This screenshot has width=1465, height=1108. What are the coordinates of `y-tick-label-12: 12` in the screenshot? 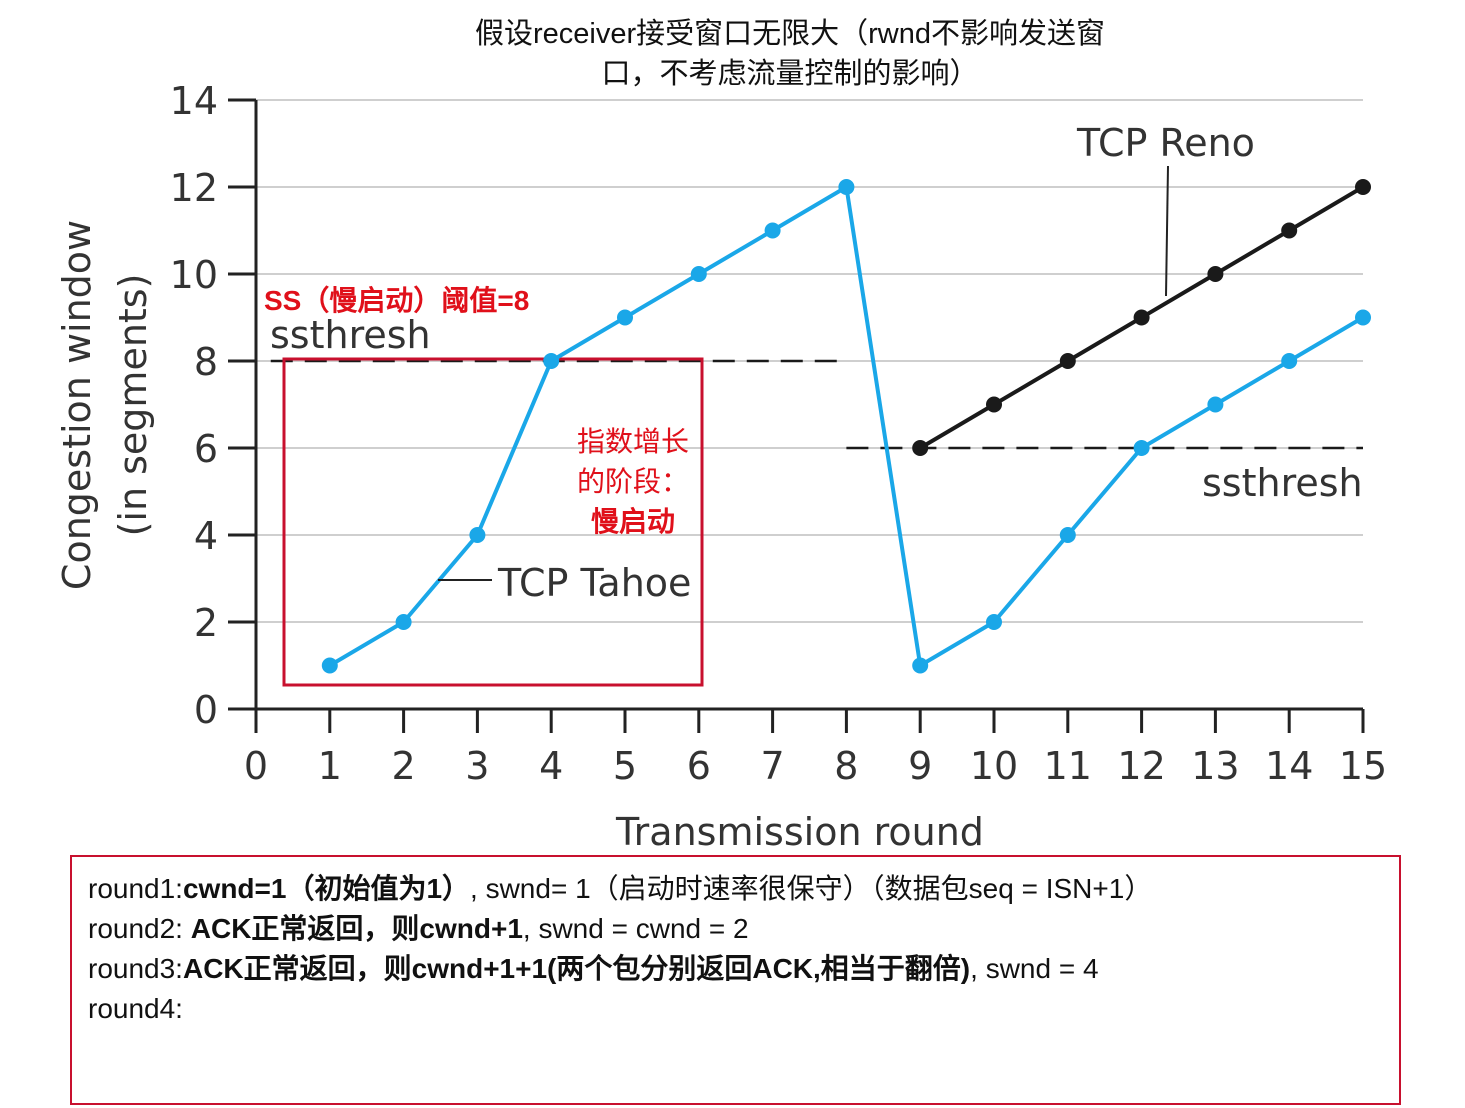 It's located at (194, 188).